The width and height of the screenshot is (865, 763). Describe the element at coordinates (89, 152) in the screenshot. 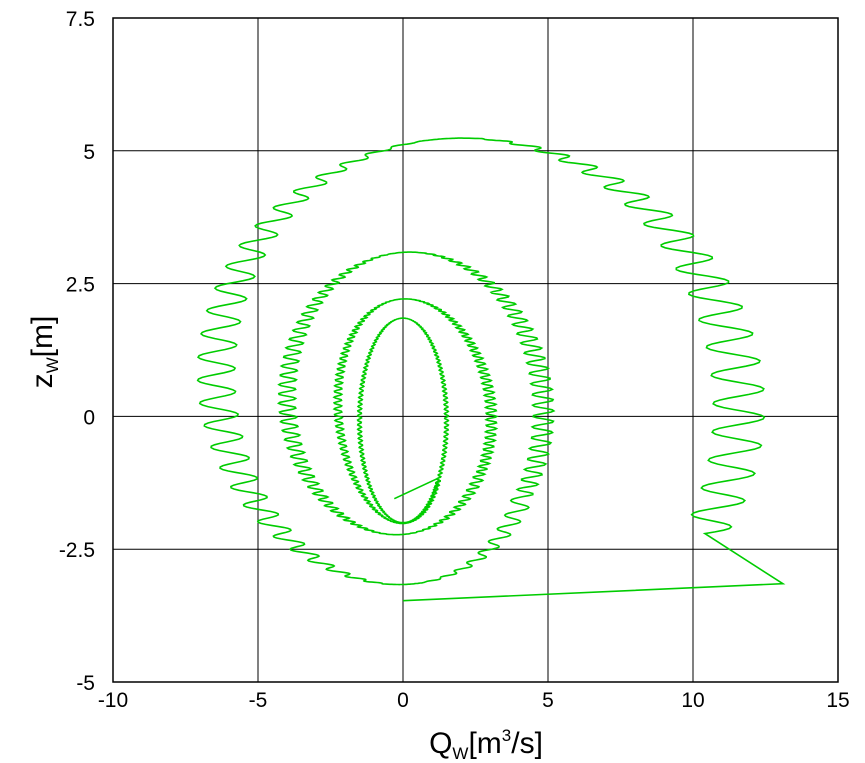

I see `y-tick-label: 5` at that location.